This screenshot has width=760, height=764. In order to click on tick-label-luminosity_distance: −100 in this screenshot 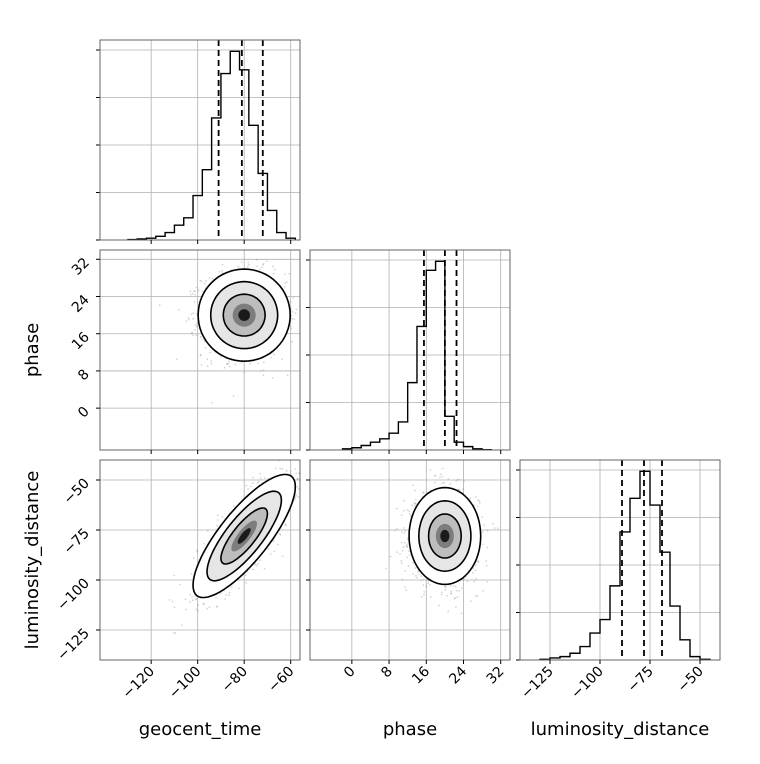, I will do `click(73, 595)`.